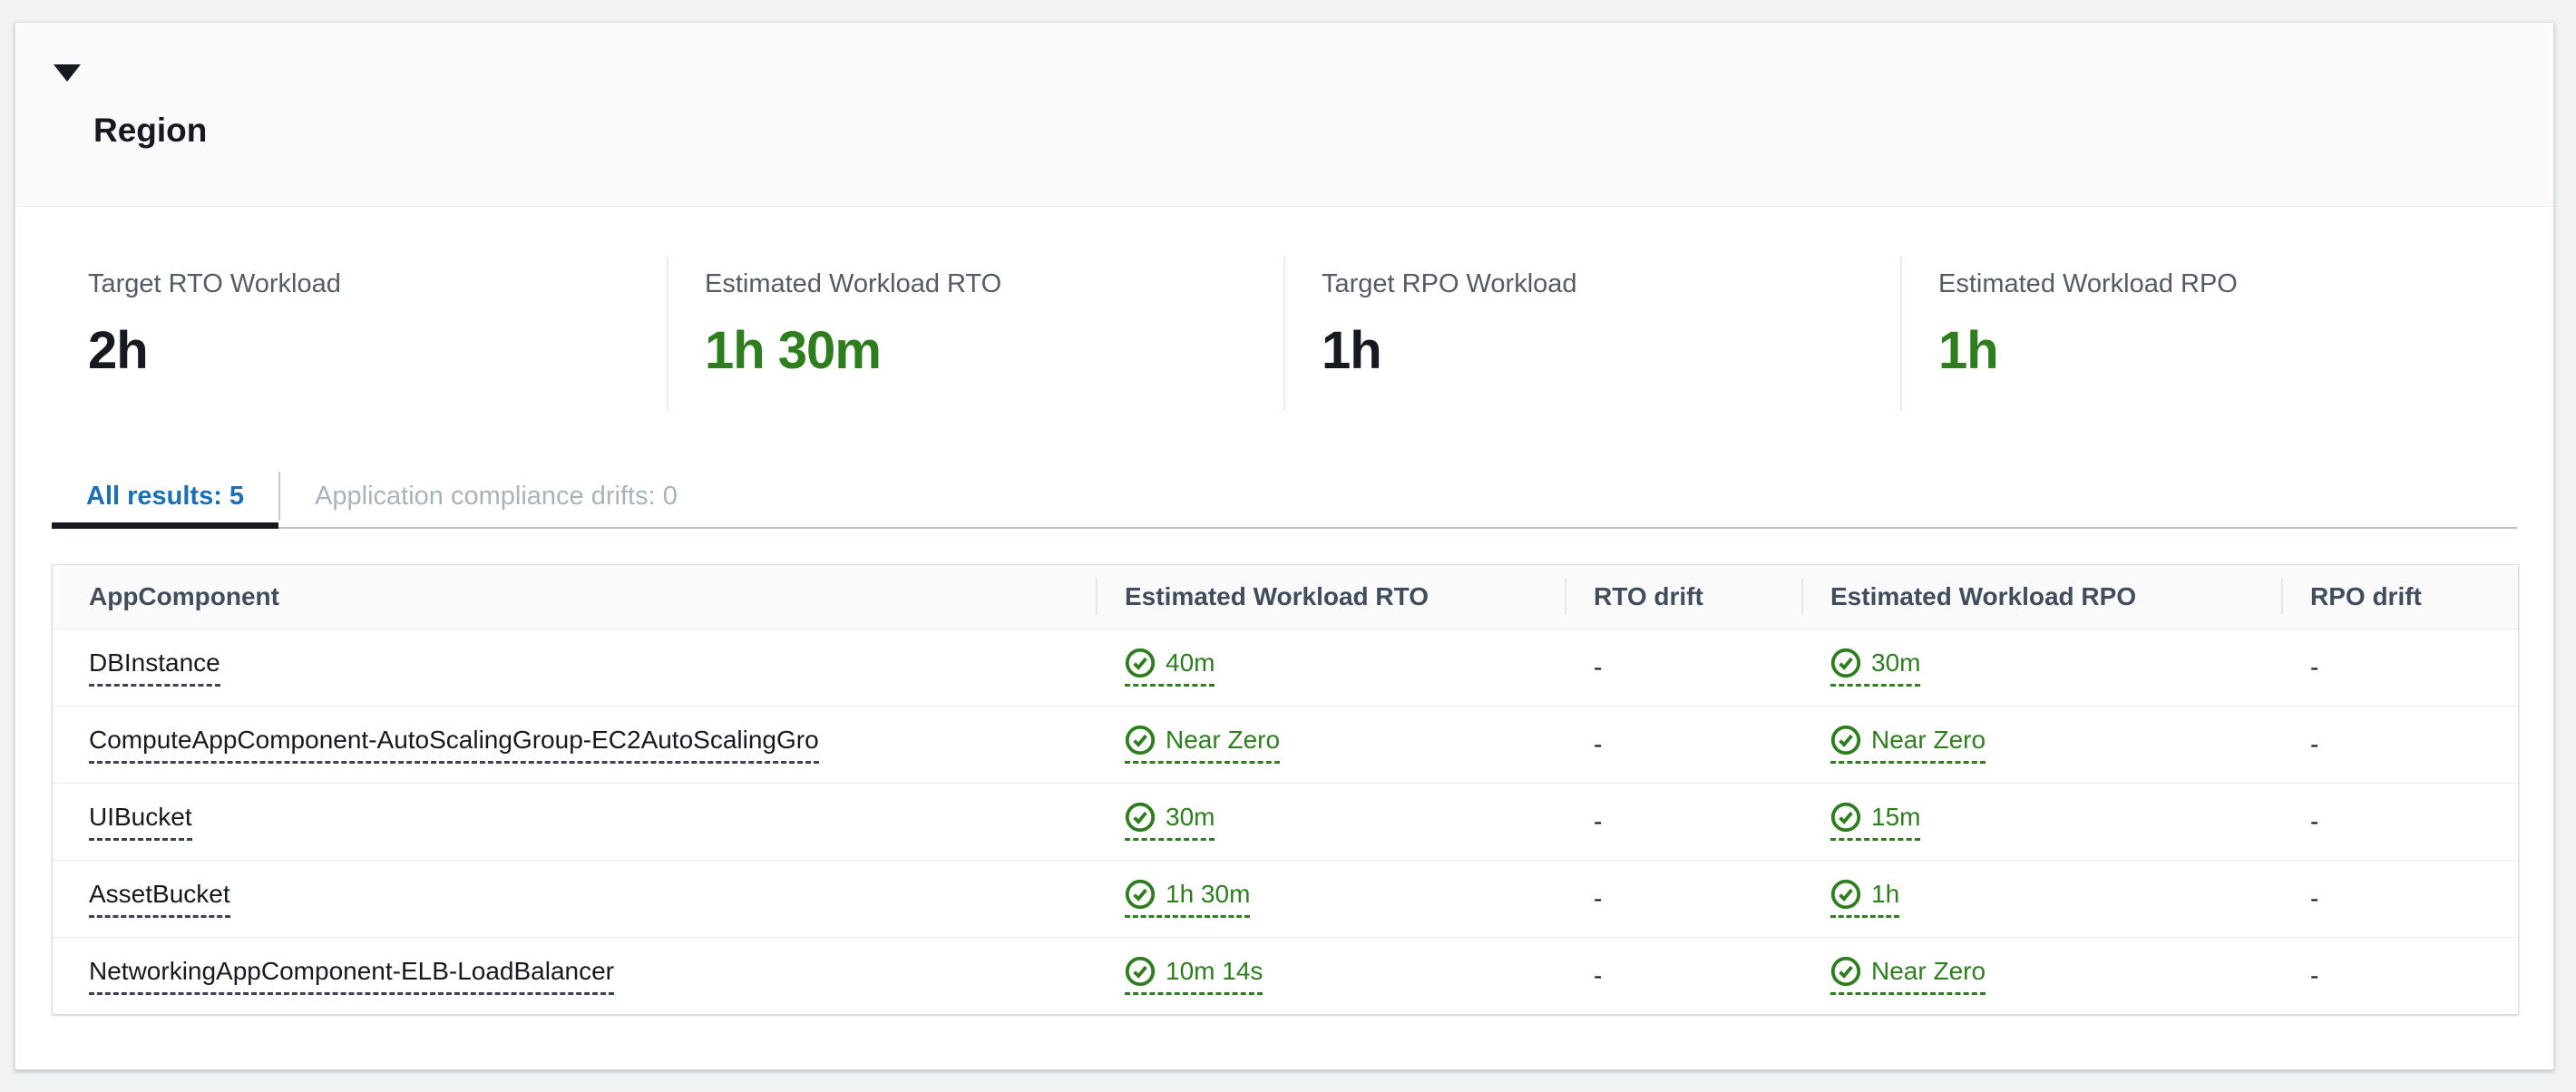 Image resolution: width=2576 pixels, height=1092 pixels. Describe the element at coordinates (1683, 597) in the screenshot. I see `column-header-rto-drift: RTO drift` at that location.